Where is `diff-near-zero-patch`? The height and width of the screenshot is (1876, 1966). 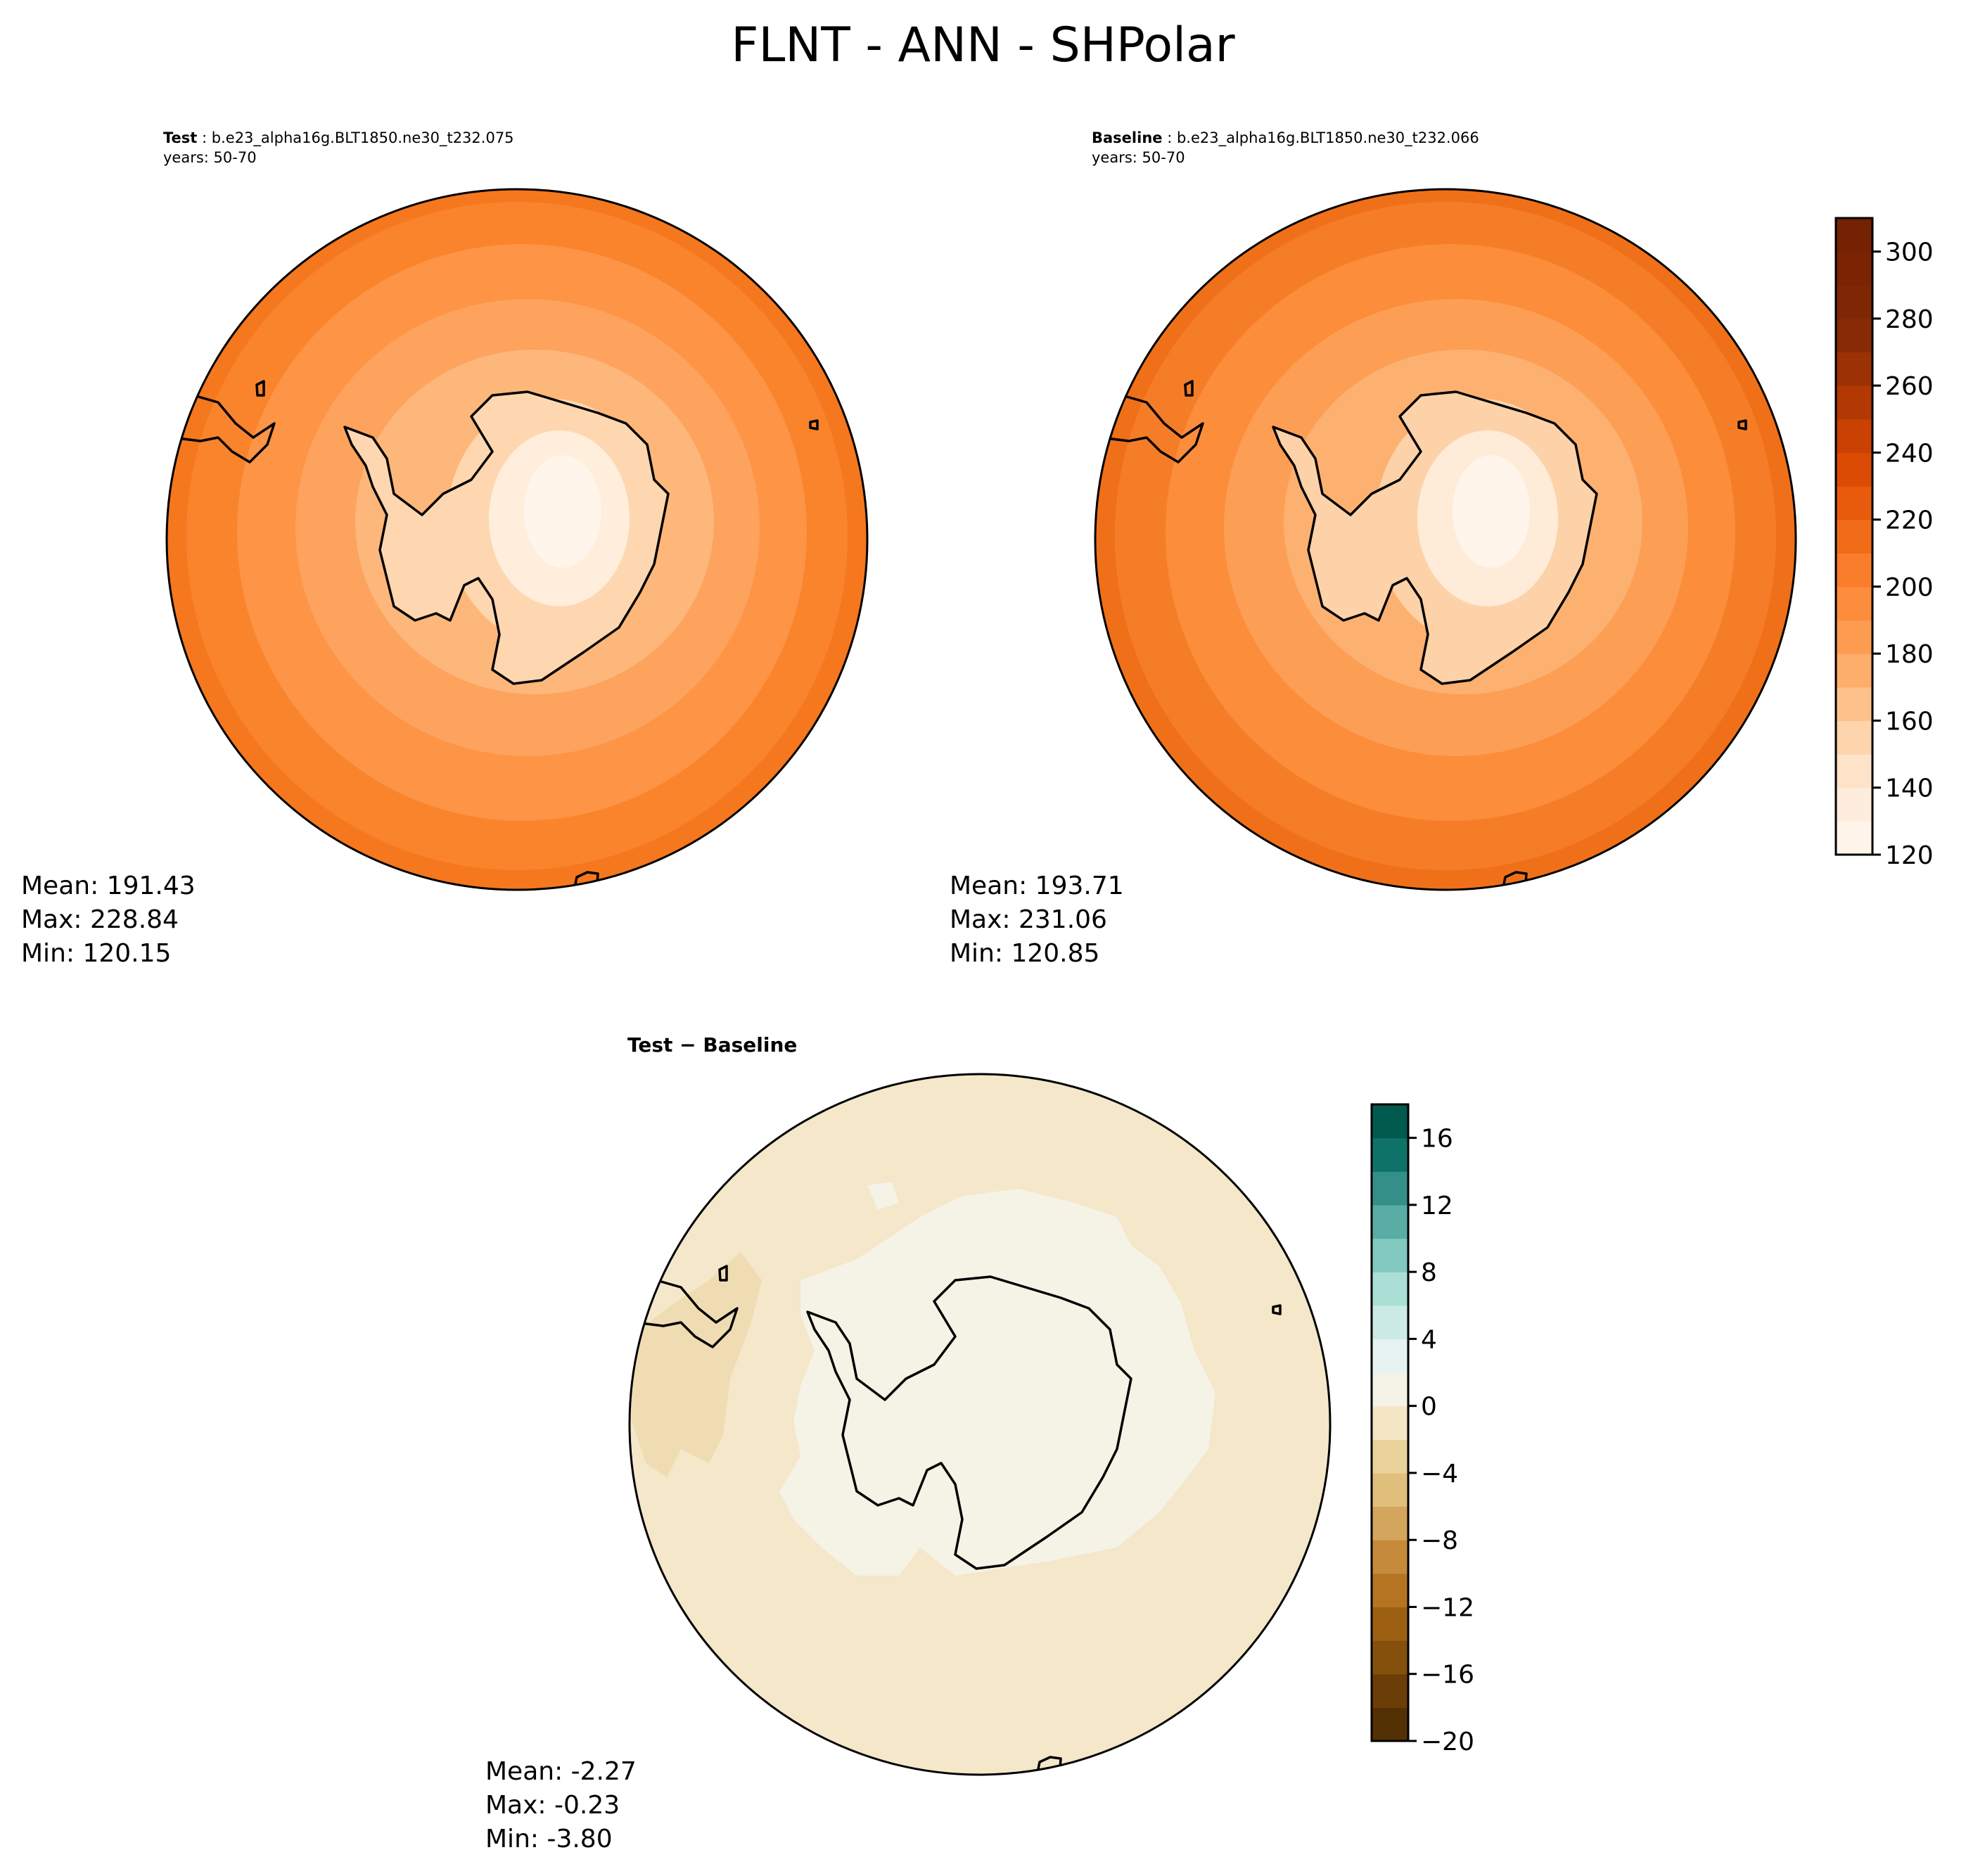
diff-near-zero-patch is located at coordinates (883, 1196).